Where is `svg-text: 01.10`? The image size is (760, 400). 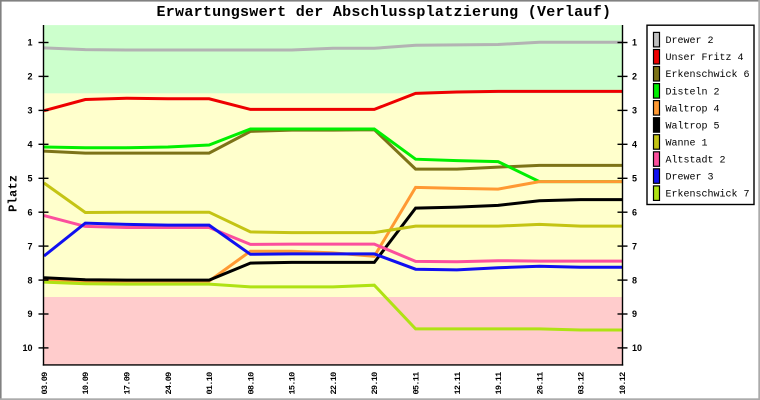
svg-text: 01.10 is located at coordinates (210, 383).